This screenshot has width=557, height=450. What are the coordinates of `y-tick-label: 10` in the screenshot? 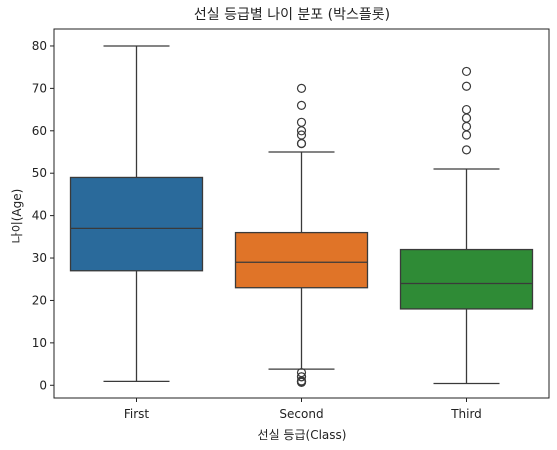 It's located at (39, 343).